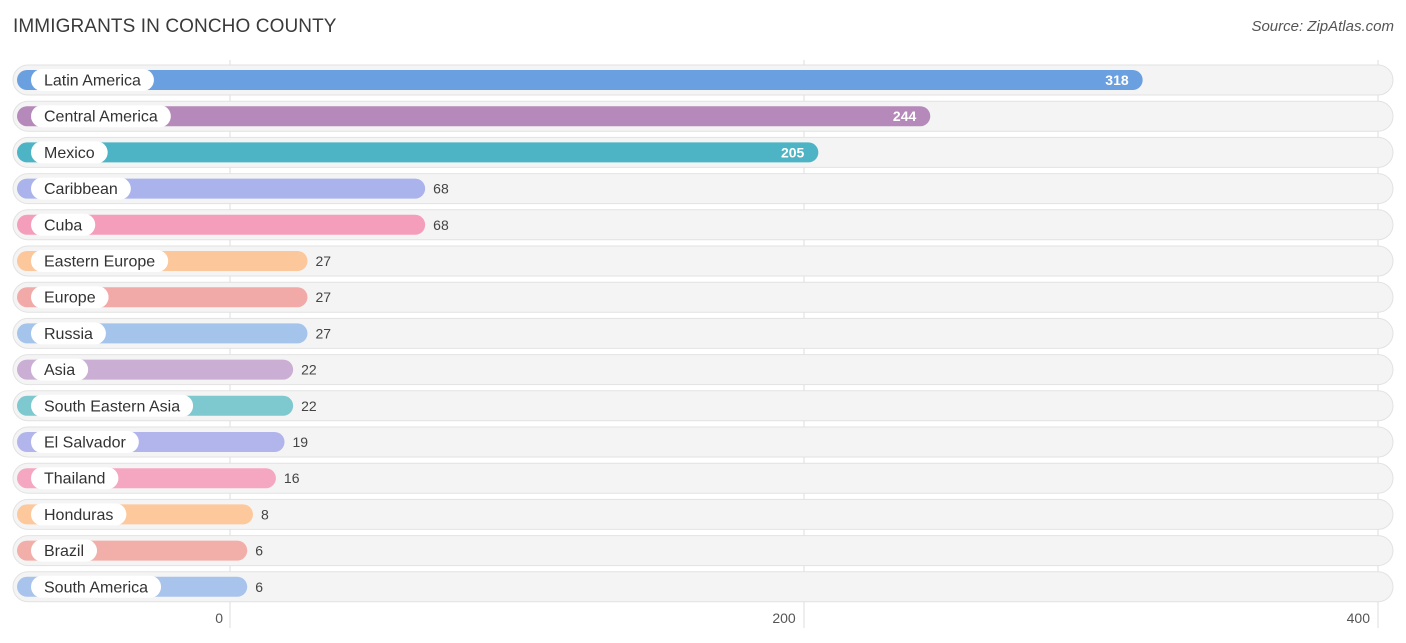  I want to click on category-label: Latin America, so click(92, 81).